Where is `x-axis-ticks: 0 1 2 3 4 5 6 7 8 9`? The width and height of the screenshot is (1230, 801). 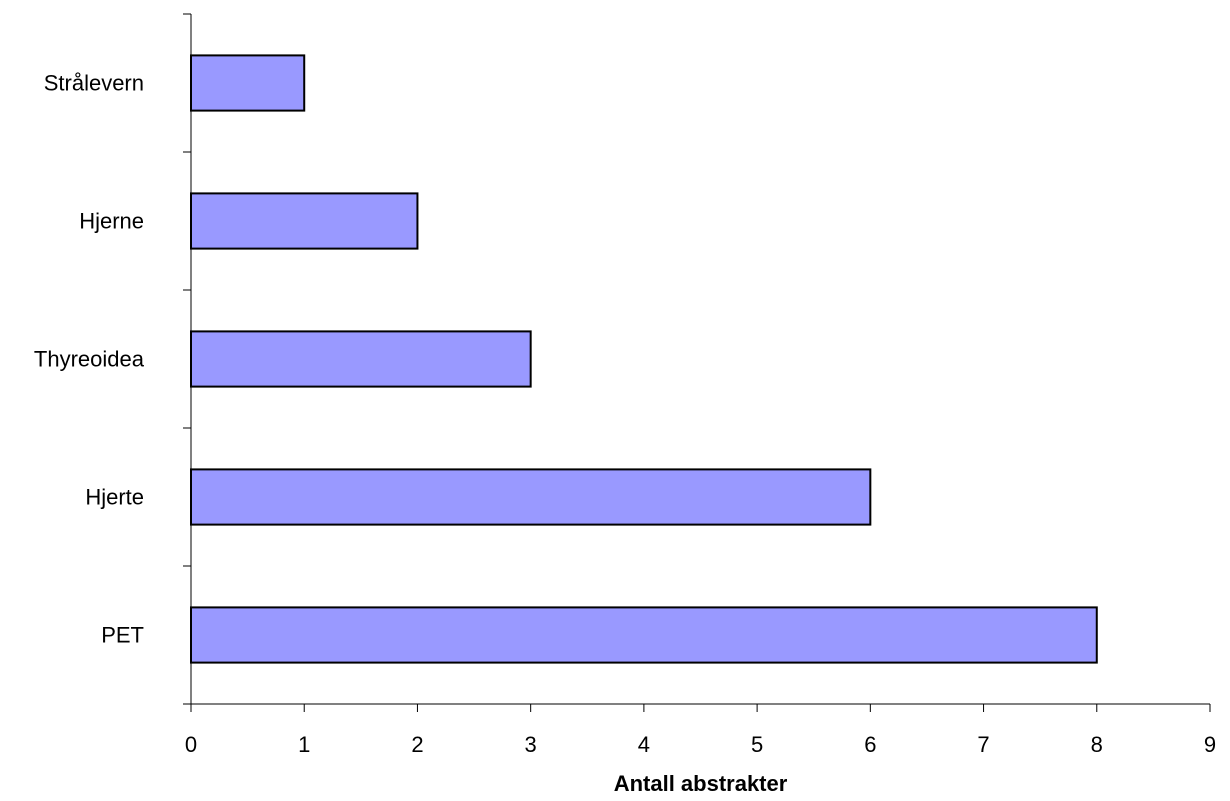 x-axis-ticks: 0 1 2 3 4 5 6 7 8 9 is located at coordinates (700, 730).